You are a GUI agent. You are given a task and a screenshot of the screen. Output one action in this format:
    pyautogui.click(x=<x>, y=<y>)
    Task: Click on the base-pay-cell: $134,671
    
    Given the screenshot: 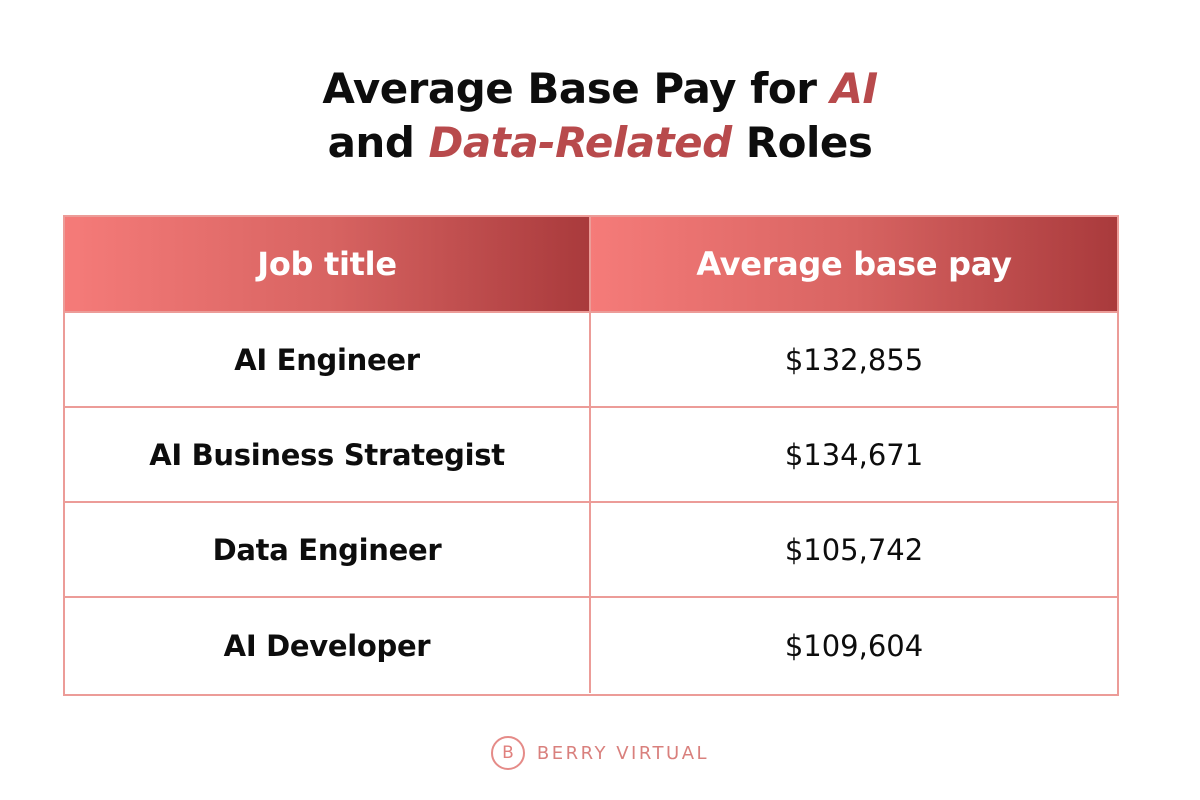 What is the action you would take?
    pyautogui.click(x=854, y=454)
    